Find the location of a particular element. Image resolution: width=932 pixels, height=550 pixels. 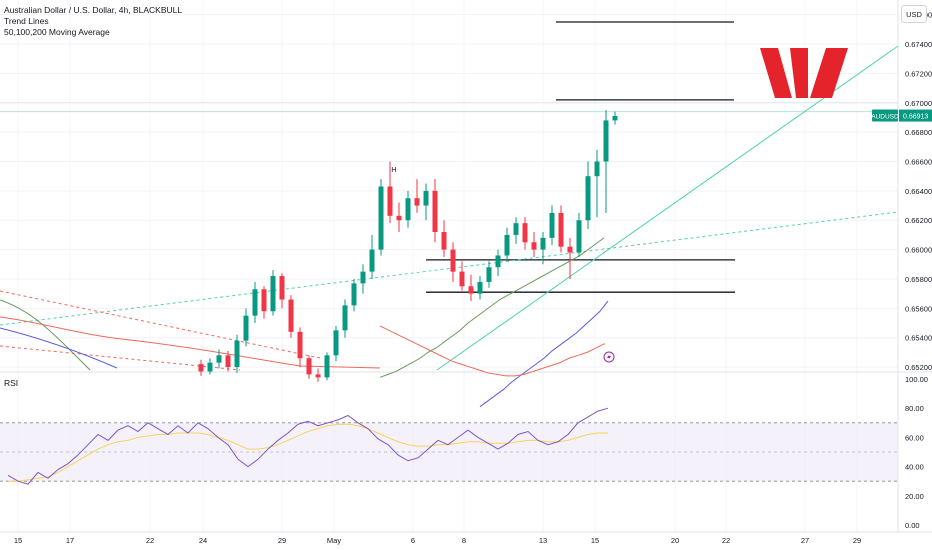

currency-button: USD is located at coordinates (914, 14).